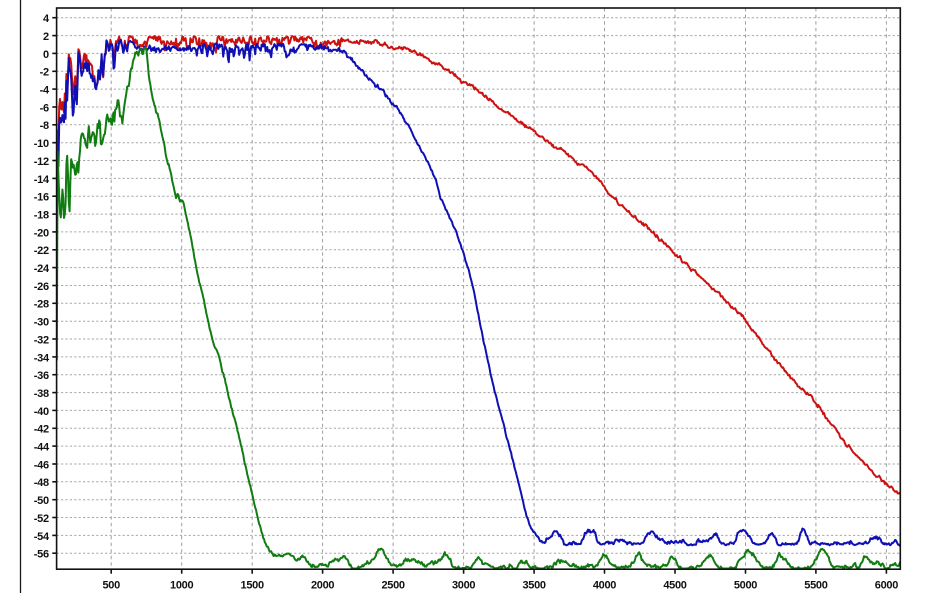  I want to click on svg-text: -34, so click(42, 358).